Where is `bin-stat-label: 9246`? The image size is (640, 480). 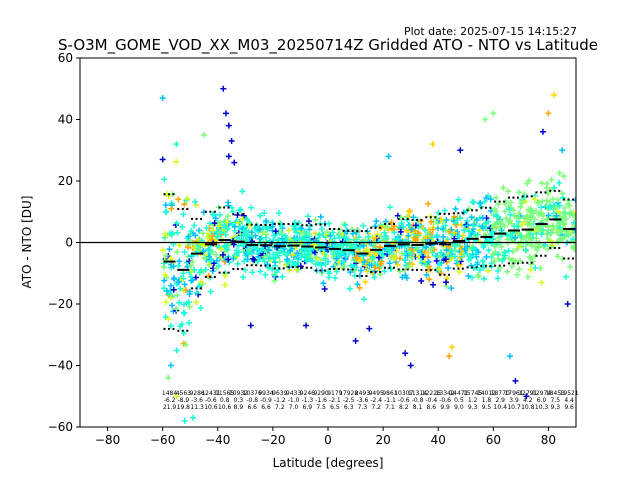 bin-stat-label: 9246 is located at coordinates (307, 393).